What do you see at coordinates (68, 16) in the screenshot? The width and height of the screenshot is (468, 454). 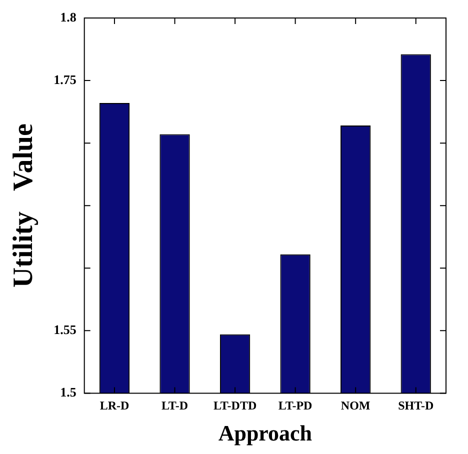 I see `y-tick-label: 1.8` at bounding box center [68, 16].